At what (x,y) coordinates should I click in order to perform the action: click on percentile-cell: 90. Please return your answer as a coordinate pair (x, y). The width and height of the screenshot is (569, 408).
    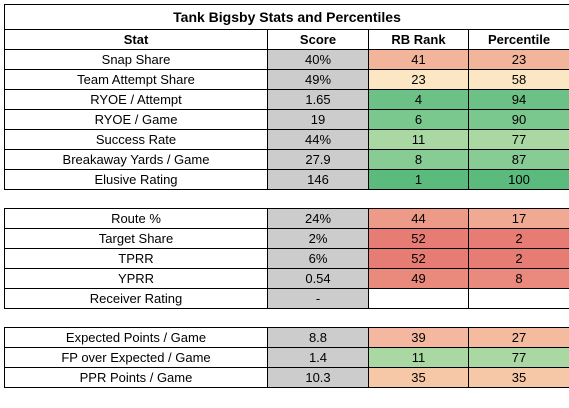
    Looking at the image, I should click on (518, 119).